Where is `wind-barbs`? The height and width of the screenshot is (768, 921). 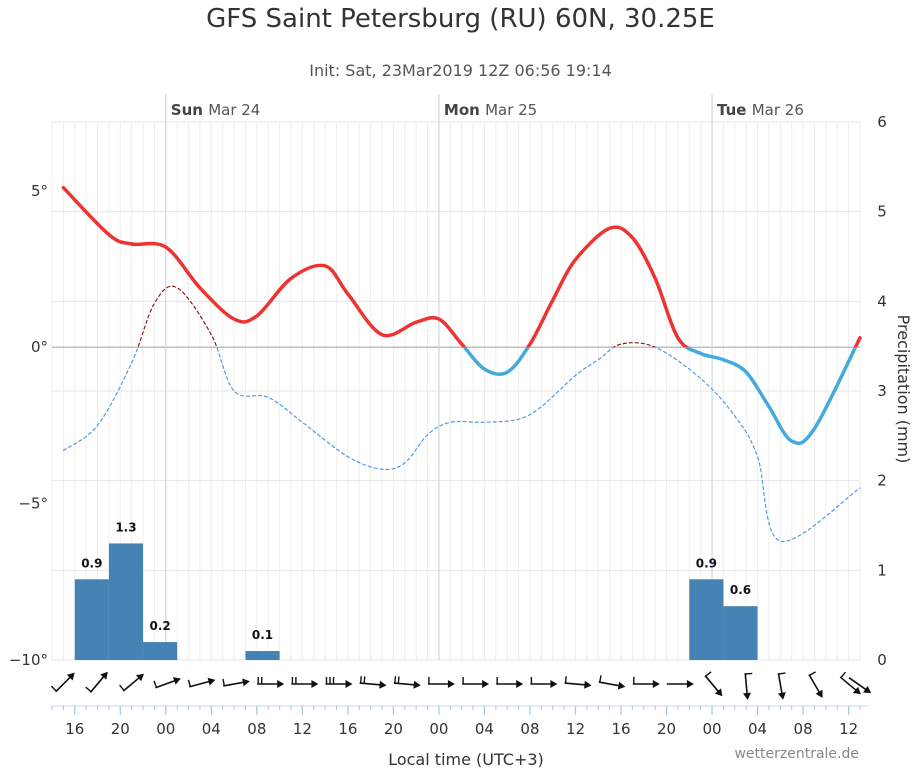
wind-barbs is located at coordinates (461, 685).